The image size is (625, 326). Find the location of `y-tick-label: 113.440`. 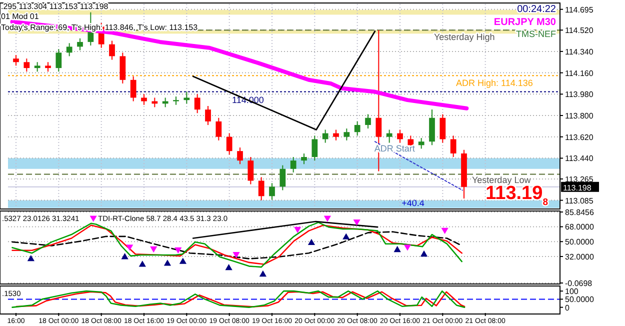

y-tick-label: 113.440 is located at coordinates (579, 159).